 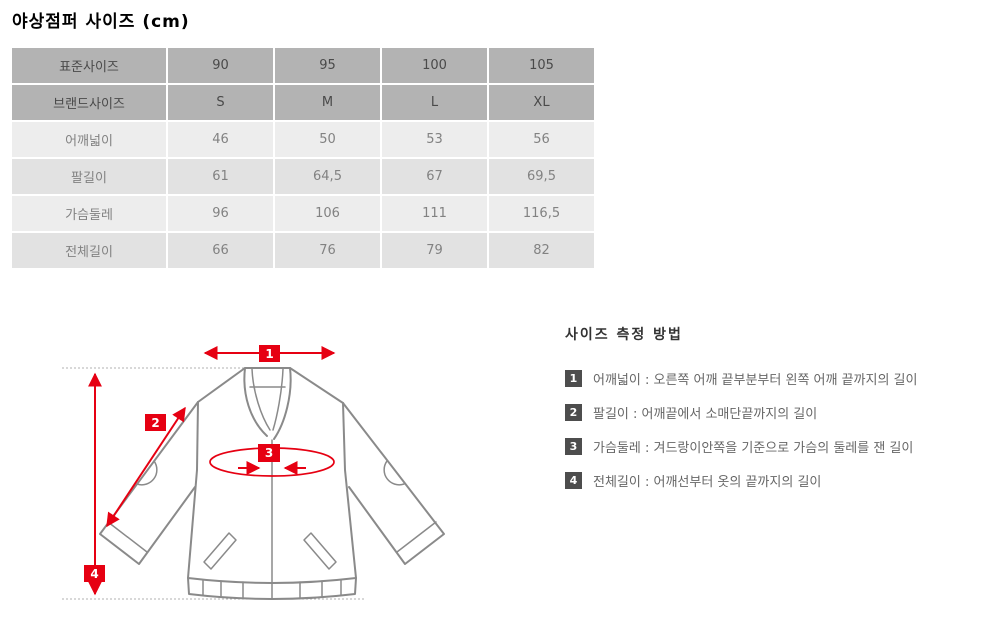 What do you see at coordinates (573, 378) in the screenshot?
I see `item-number-badge: 1` at bounding box center [573, 378].